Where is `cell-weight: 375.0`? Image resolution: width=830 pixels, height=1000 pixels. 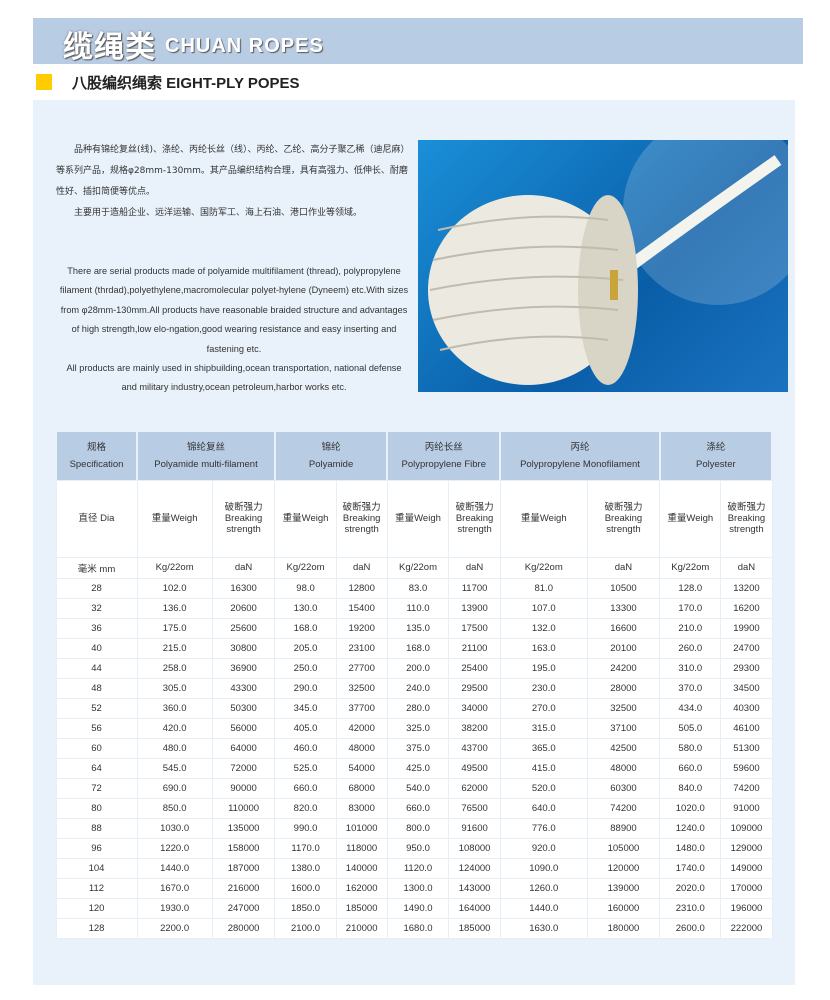
cell-weight: 375.0 is located at coordinates (418, 748).